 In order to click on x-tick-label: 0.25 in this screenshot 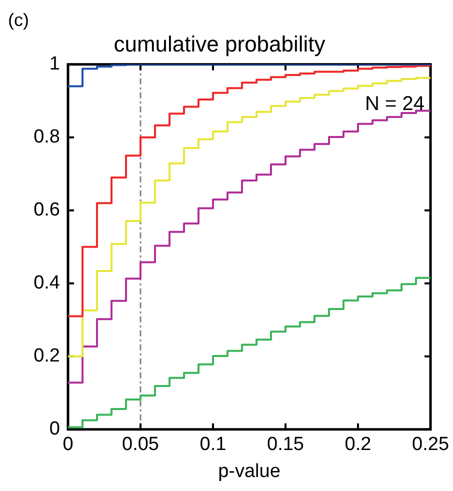, I will do `click(430, 445)`.